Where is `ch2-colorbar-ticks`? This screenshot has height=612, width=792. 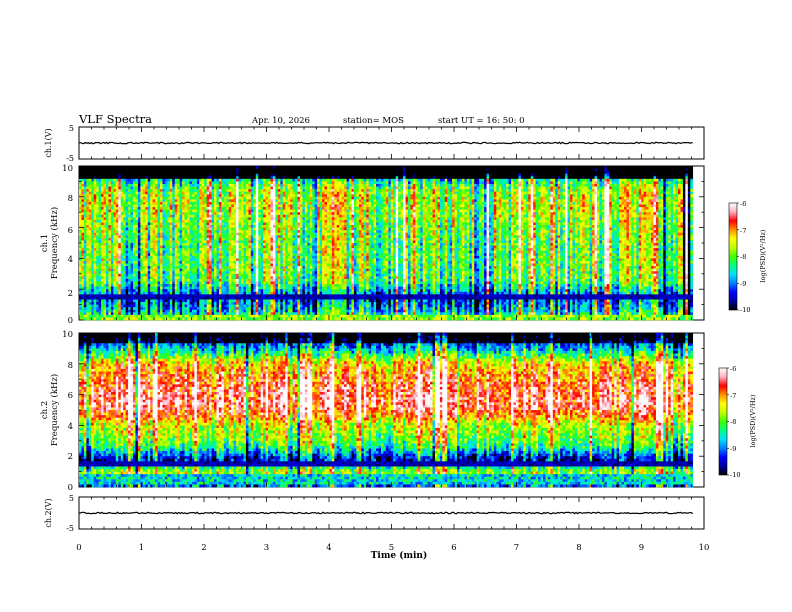
ch2-colorbar-ticks is located at coordinates (728, 421).